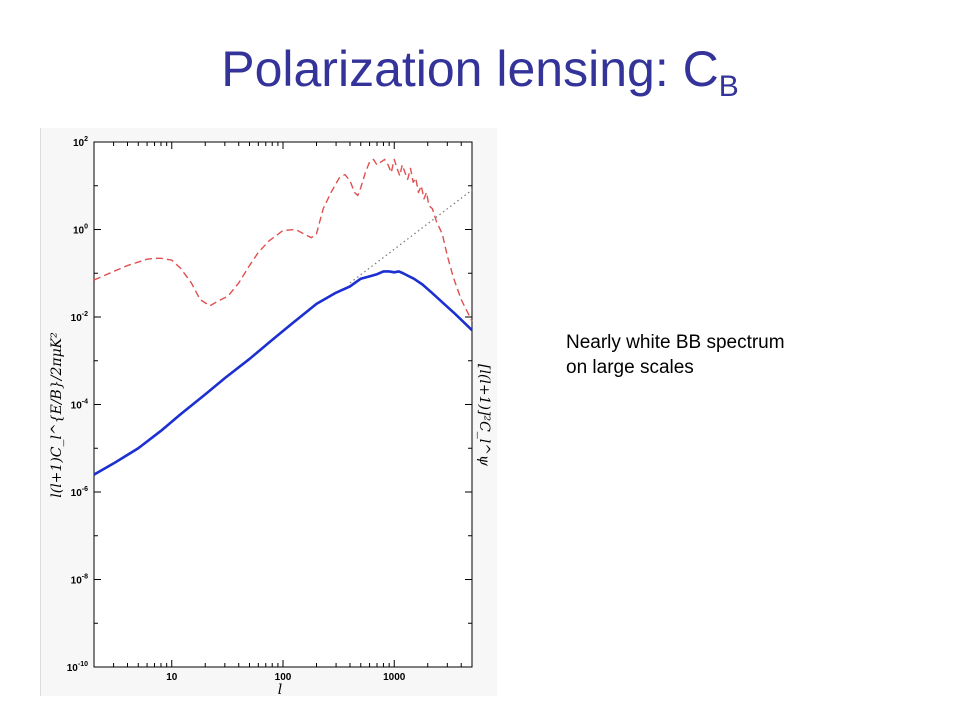  I want to click on annotation-text: Nearly white BB spectrum on large scales, so click(675, 355).